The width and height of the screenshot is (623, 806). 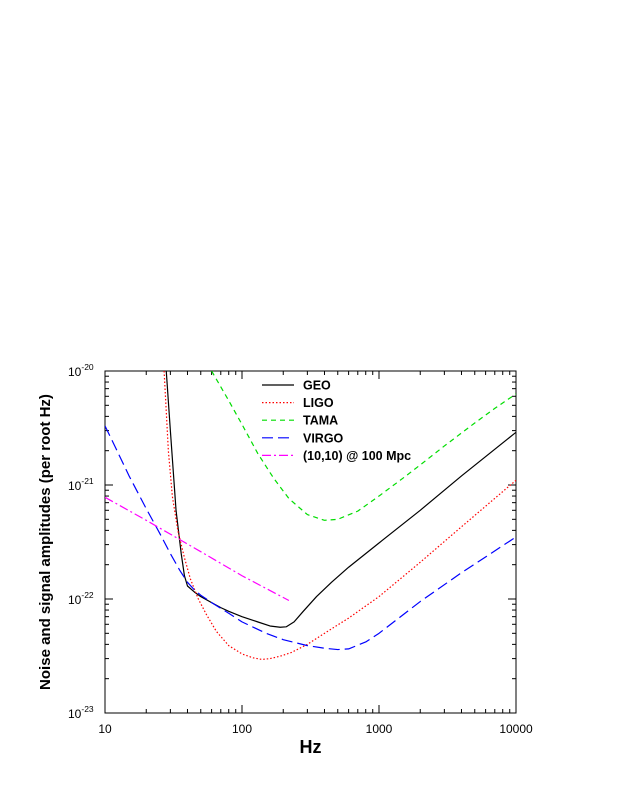 What do you see at coordinates (81, 598) in the screenshot?
I see `y-tick-label: 10-22` at bounding box center [81, 598].